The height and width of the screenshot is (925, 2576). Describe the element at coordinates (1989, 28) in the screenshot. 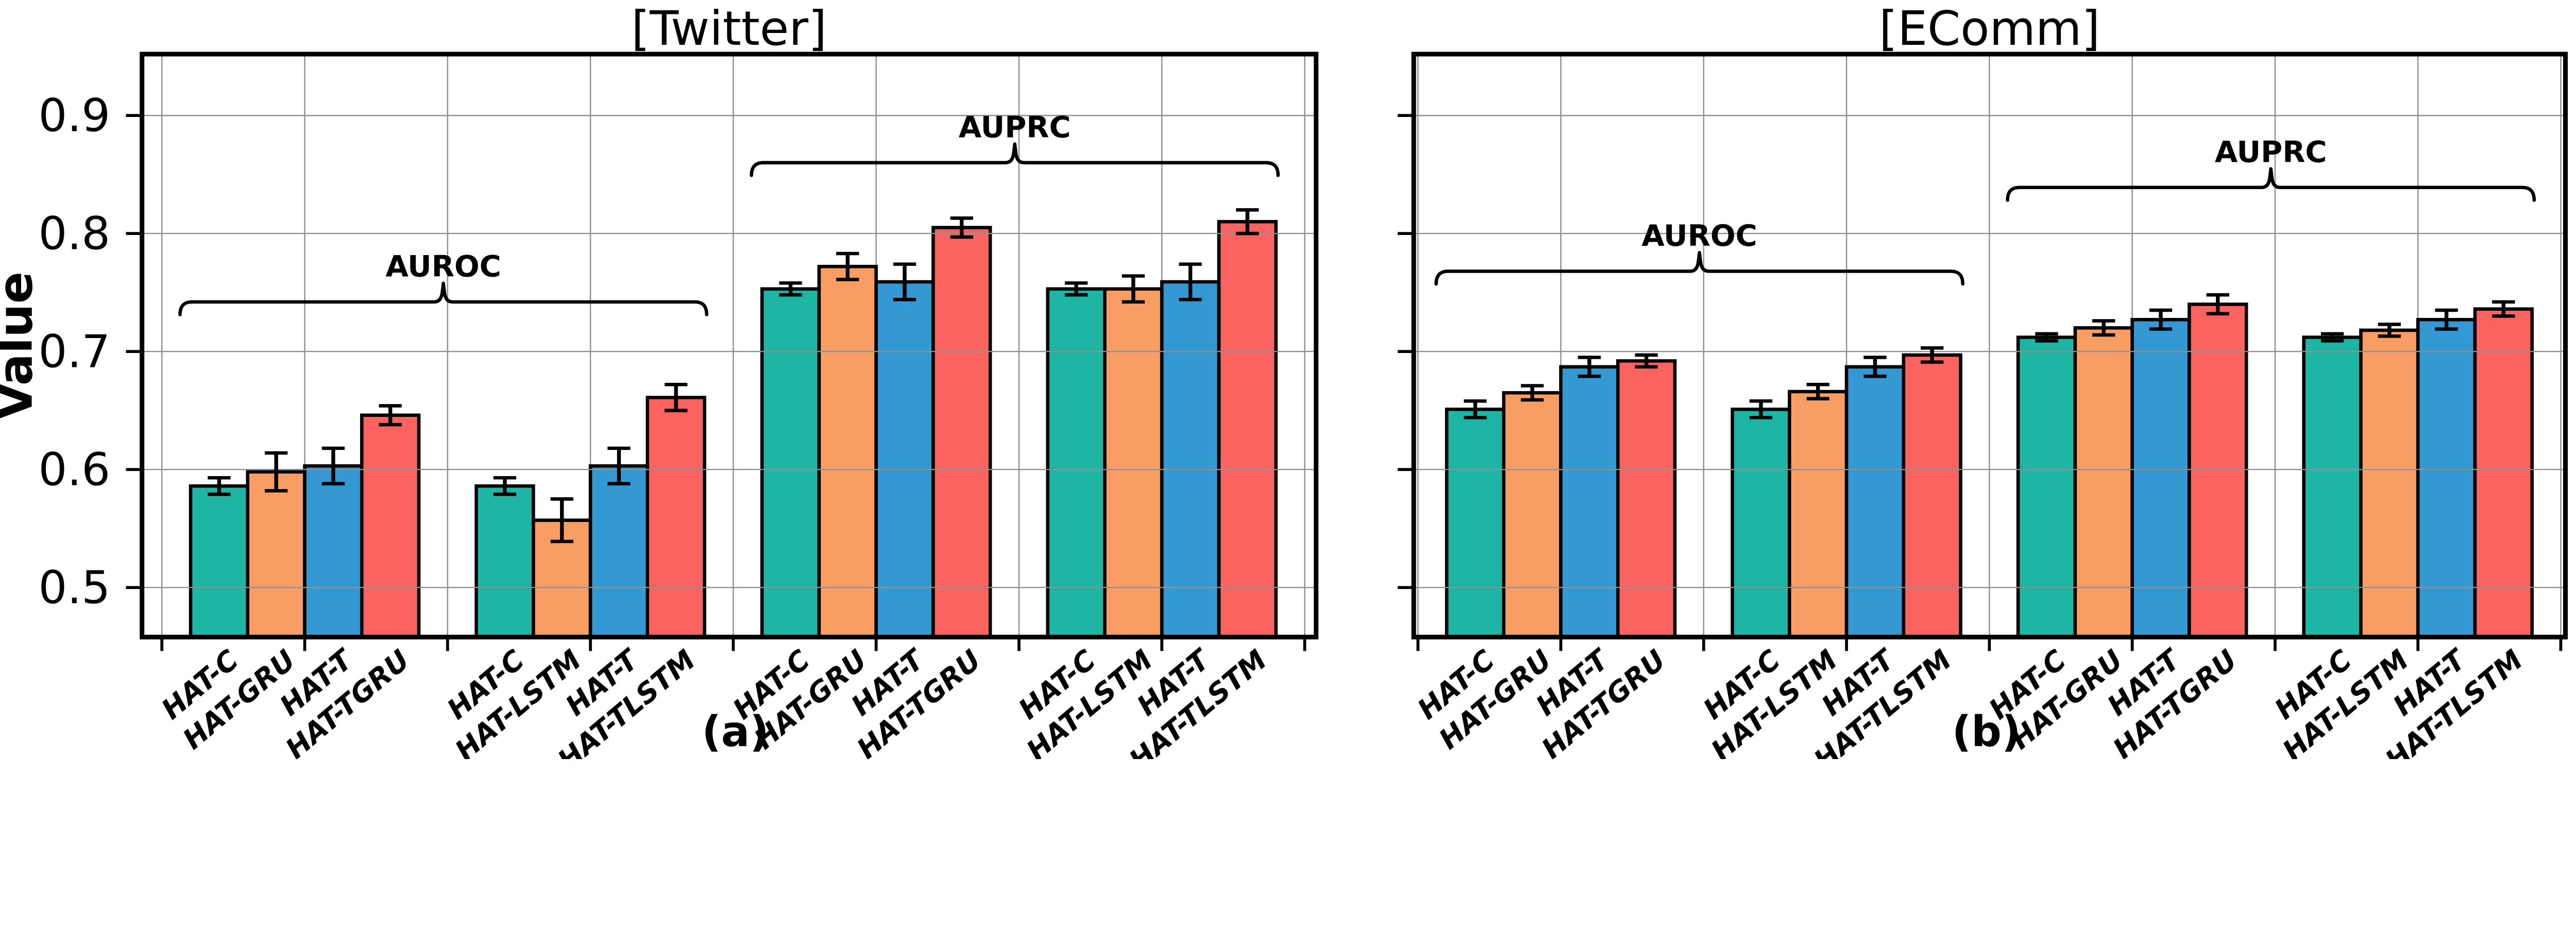

I see `chart-title: [EComm]` at that location.